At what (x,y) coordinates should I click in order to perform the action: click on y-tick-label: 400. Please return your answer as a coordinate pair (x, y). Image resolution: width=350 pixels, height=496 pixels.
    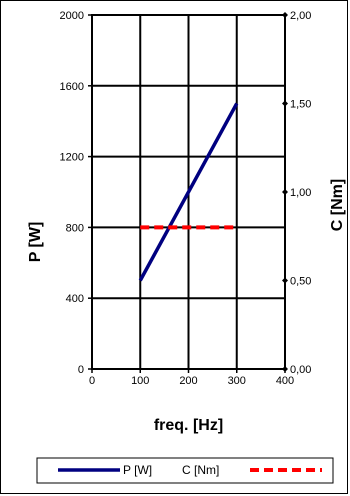
    Looking at the image, I should click on (75, 299).